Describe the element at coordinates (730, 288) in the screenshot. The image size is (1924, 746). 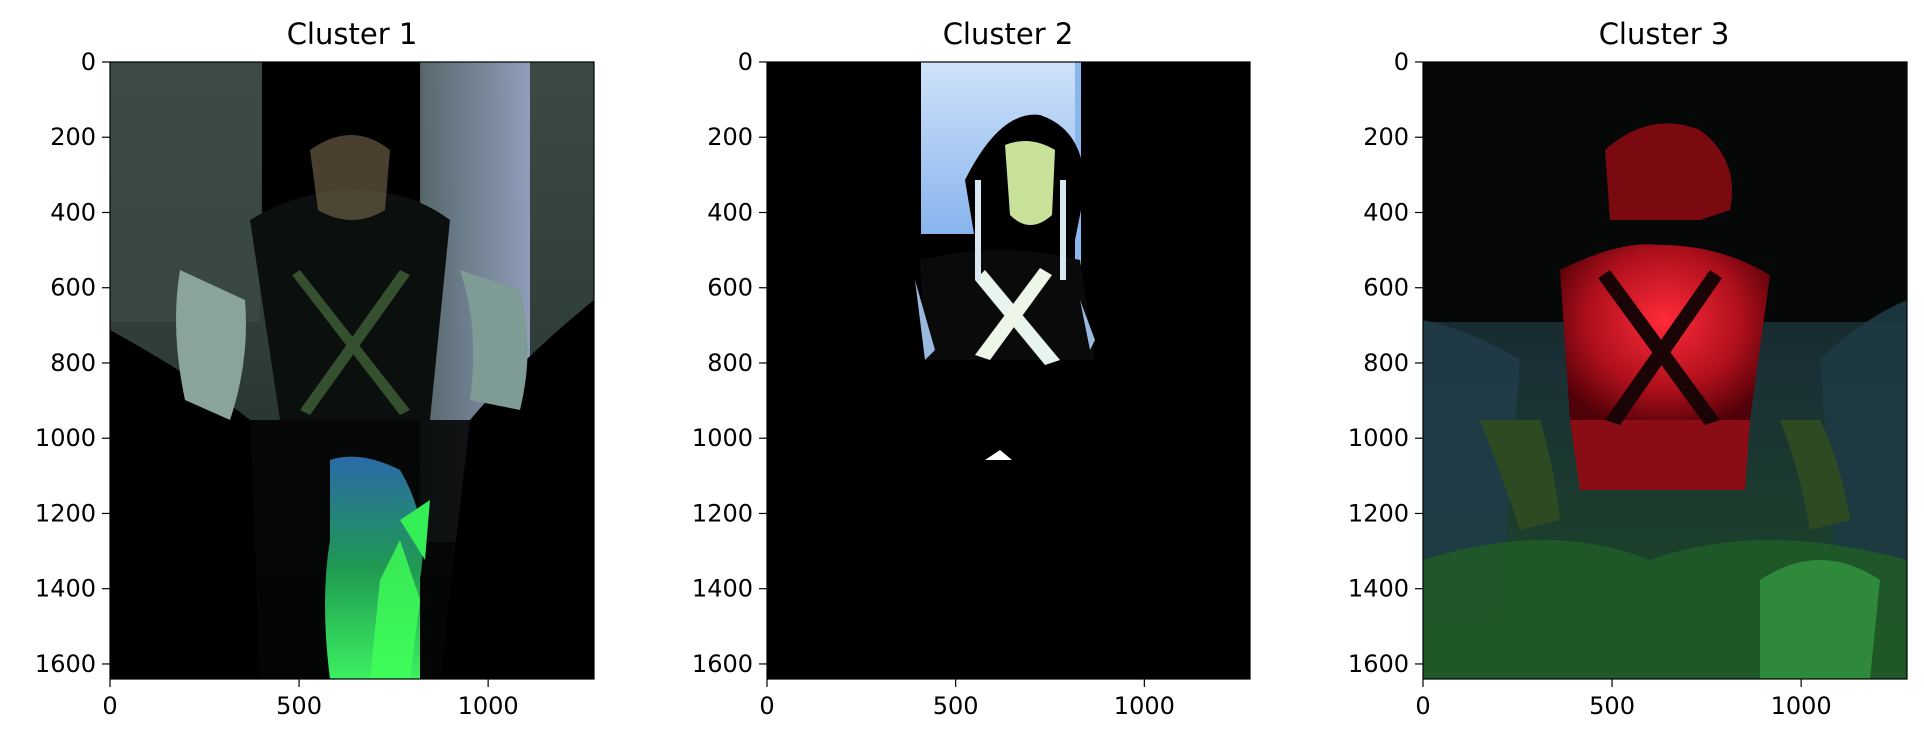
I see `panel-2-ytick-label: 600` at that location.